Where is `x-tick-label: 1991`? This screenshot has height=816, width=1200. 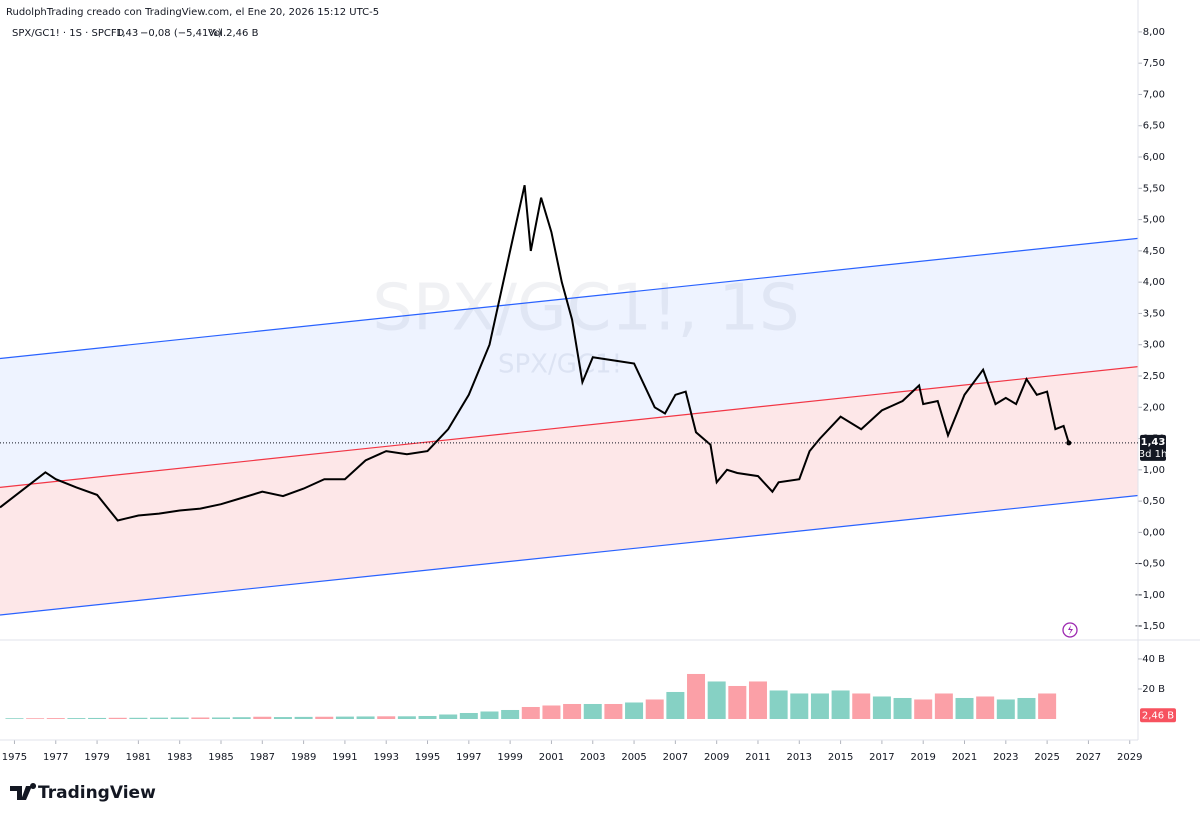
x-tick-label: 1991 is located at coordinates (344, 757).